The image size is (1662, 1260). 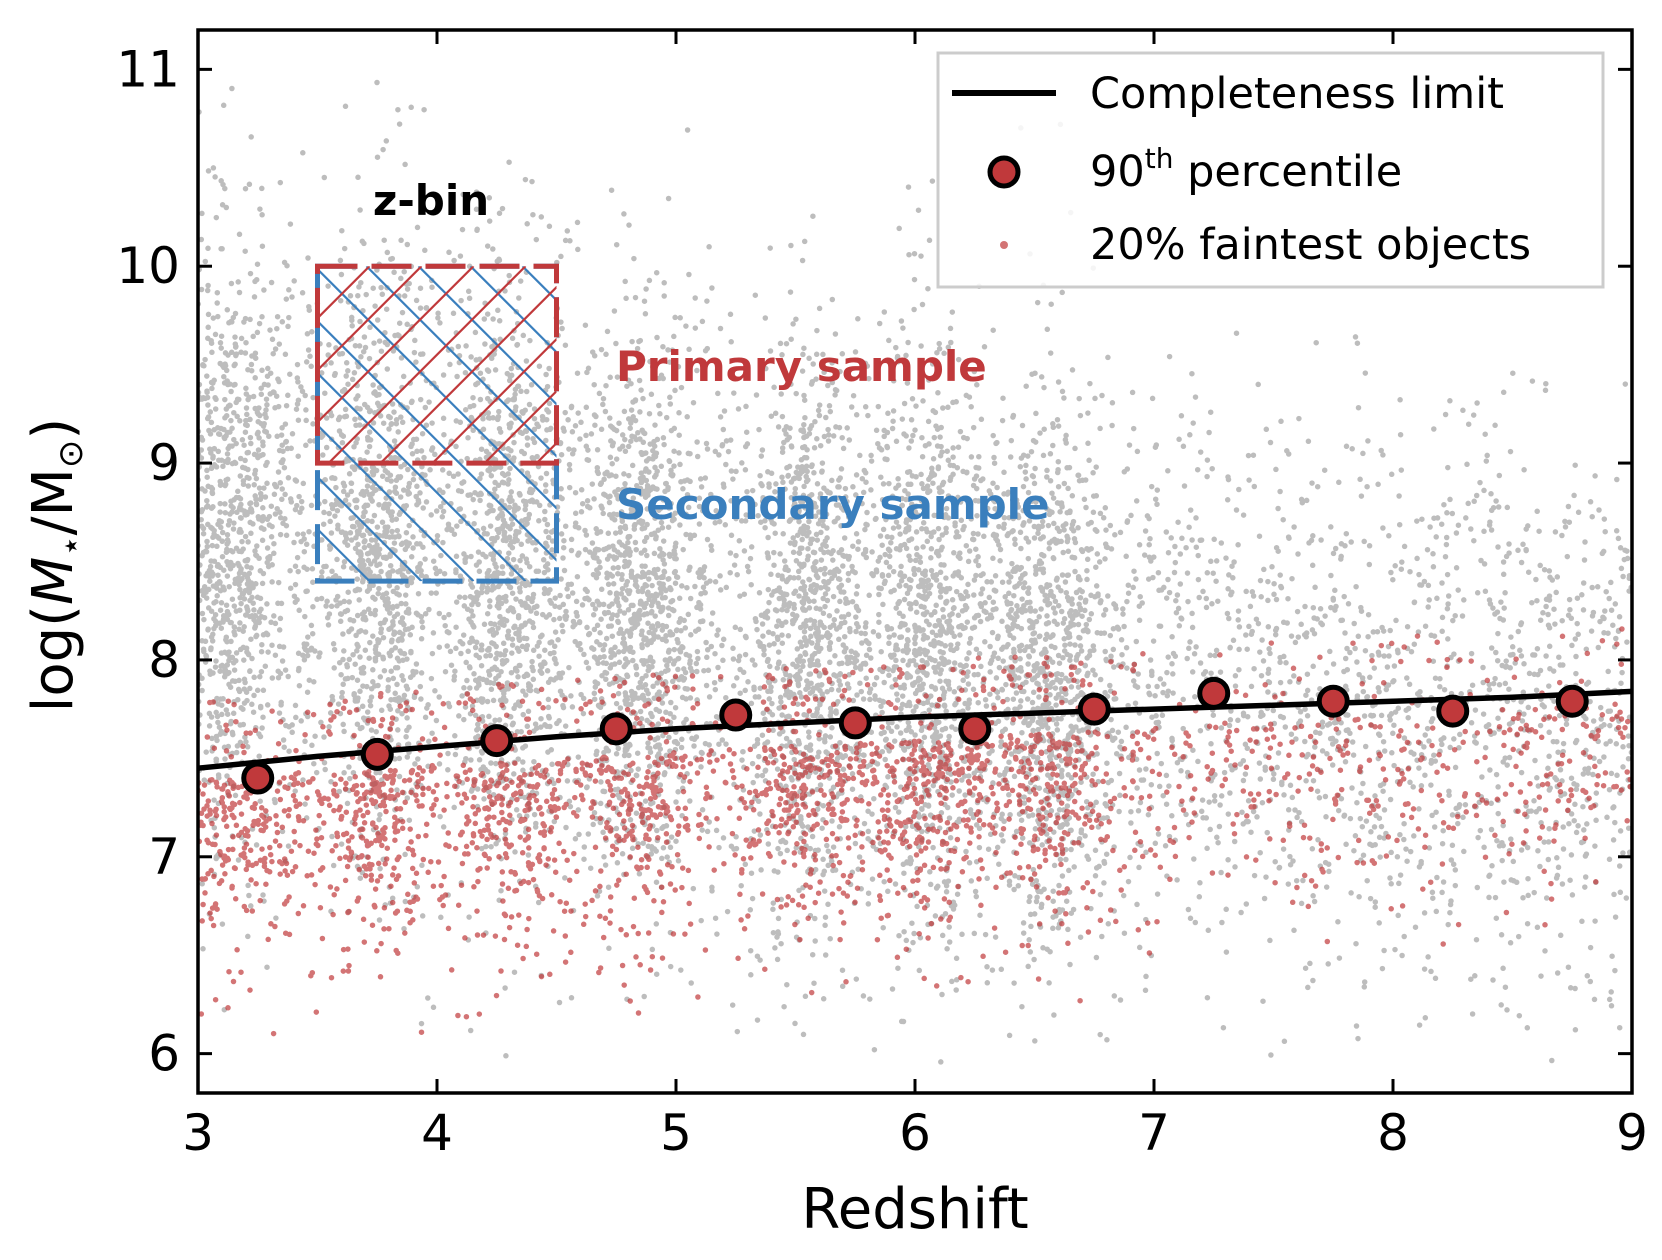 I want to click on percentile-points, so click(x=915, y=735).